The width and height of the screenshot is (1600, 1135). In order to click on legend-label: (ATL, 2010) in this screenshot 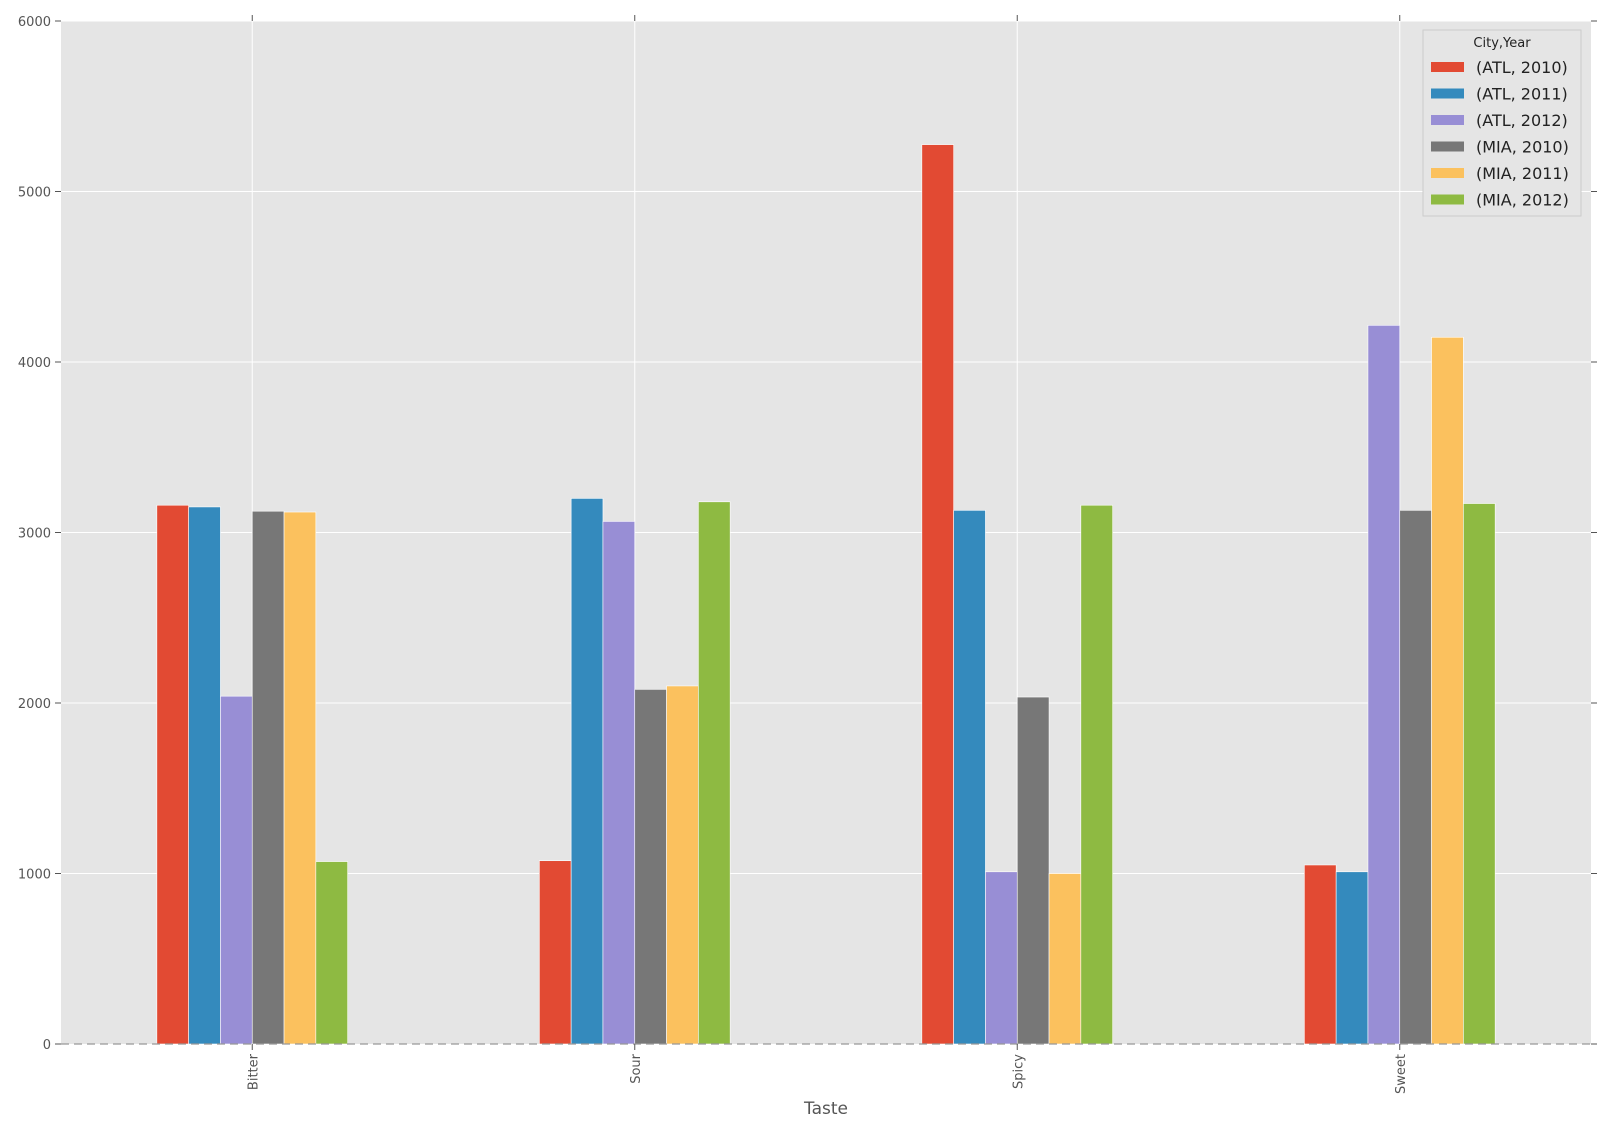, I will do `click(1522, 67)`.